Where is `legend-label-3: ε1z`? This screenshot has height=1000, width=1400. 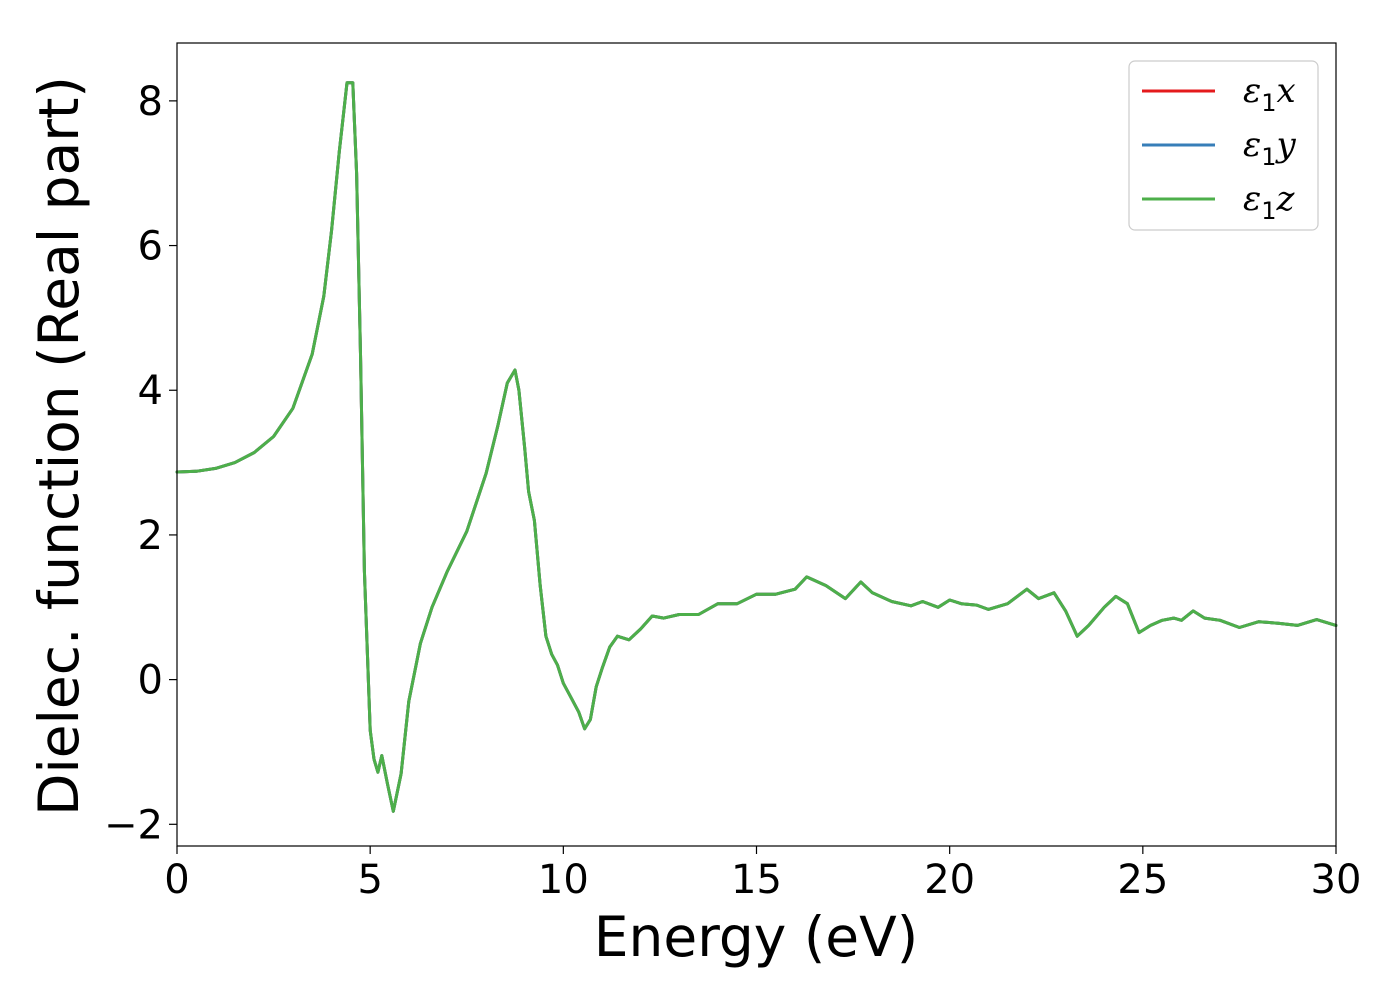
legend-label-3: ε1z is located at coordinates (1269, 202).